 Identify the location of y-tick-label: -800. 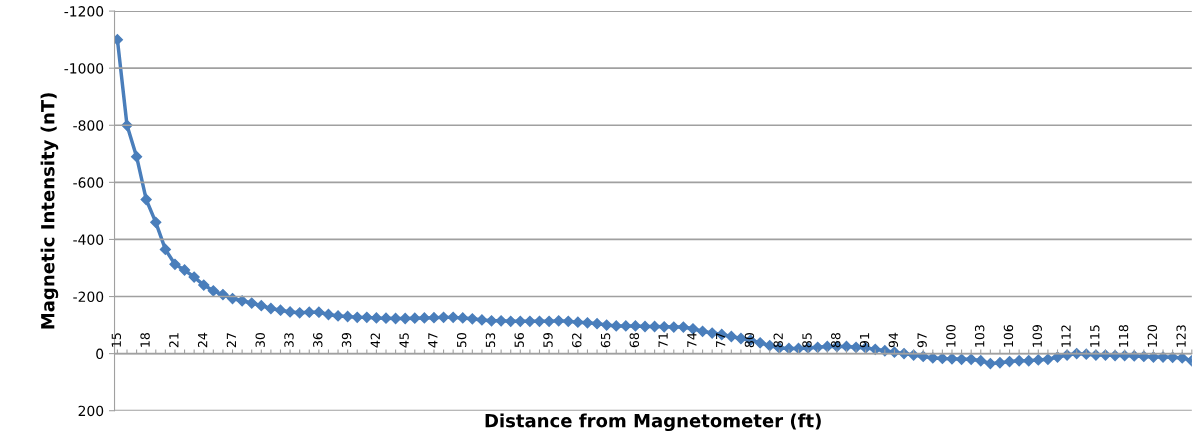
(88, 125).